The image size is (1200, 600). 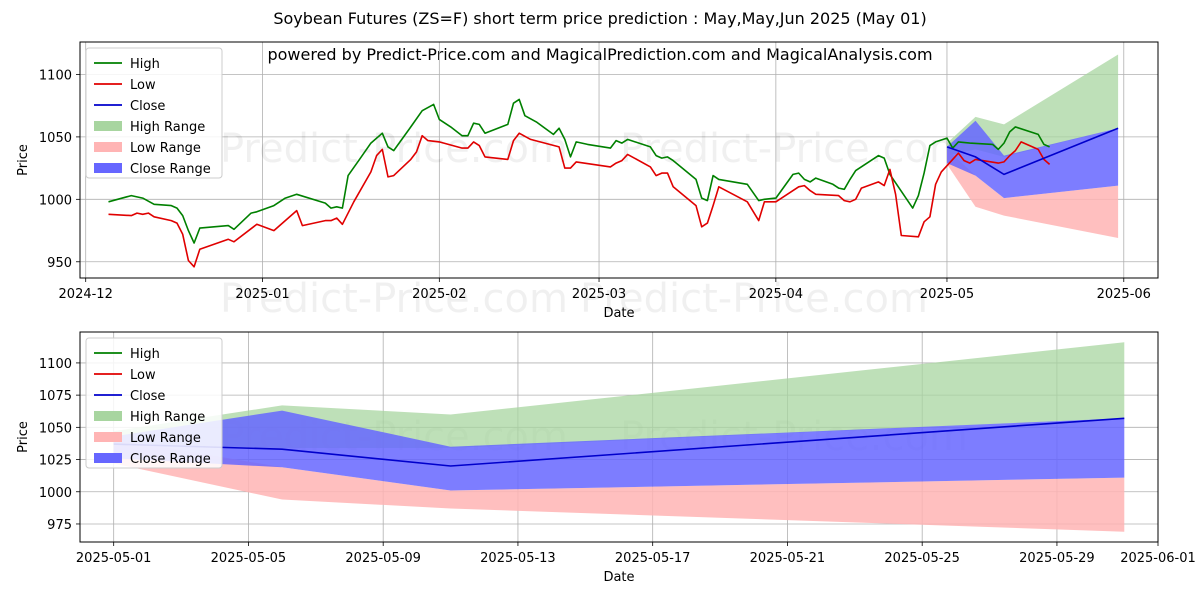 I want to click on x-tick-label: 2025-05, so click(x=947, y=294).